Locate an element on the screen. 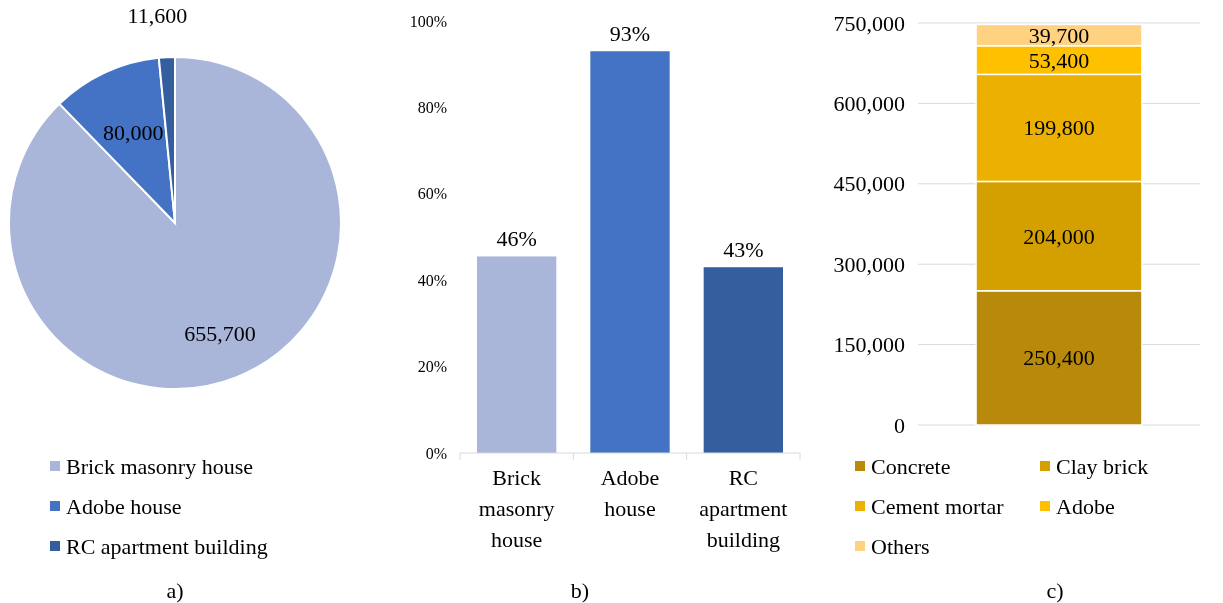 This screenshot has height=603, width=1223. data-label: 655,700 is located at coordinates (220, 334).